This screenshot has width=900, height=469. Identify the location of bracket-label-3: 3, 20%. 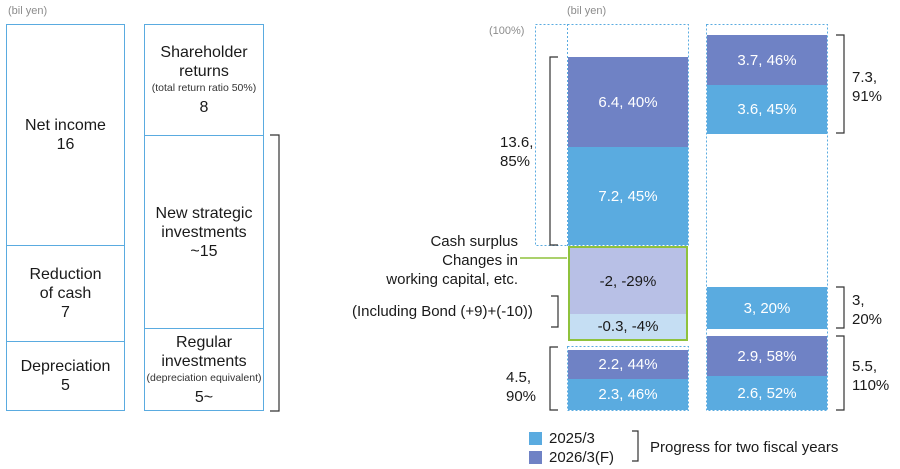
(867, 310).